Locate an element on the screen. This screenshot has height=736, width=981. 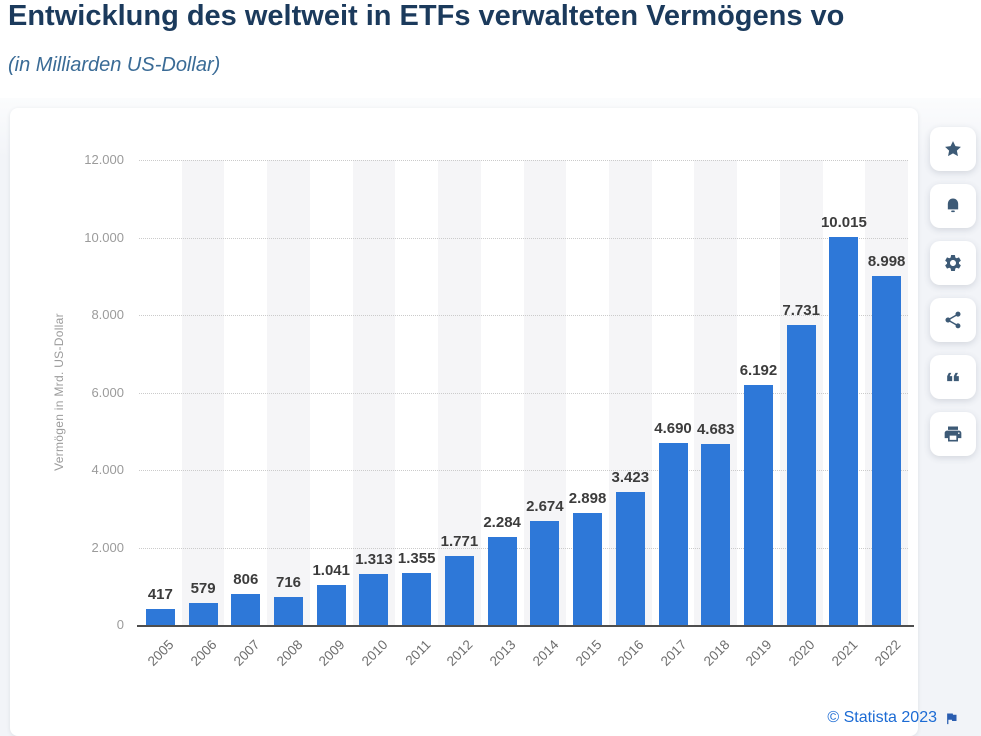
gear-icon is located at coordinates (953, 263).